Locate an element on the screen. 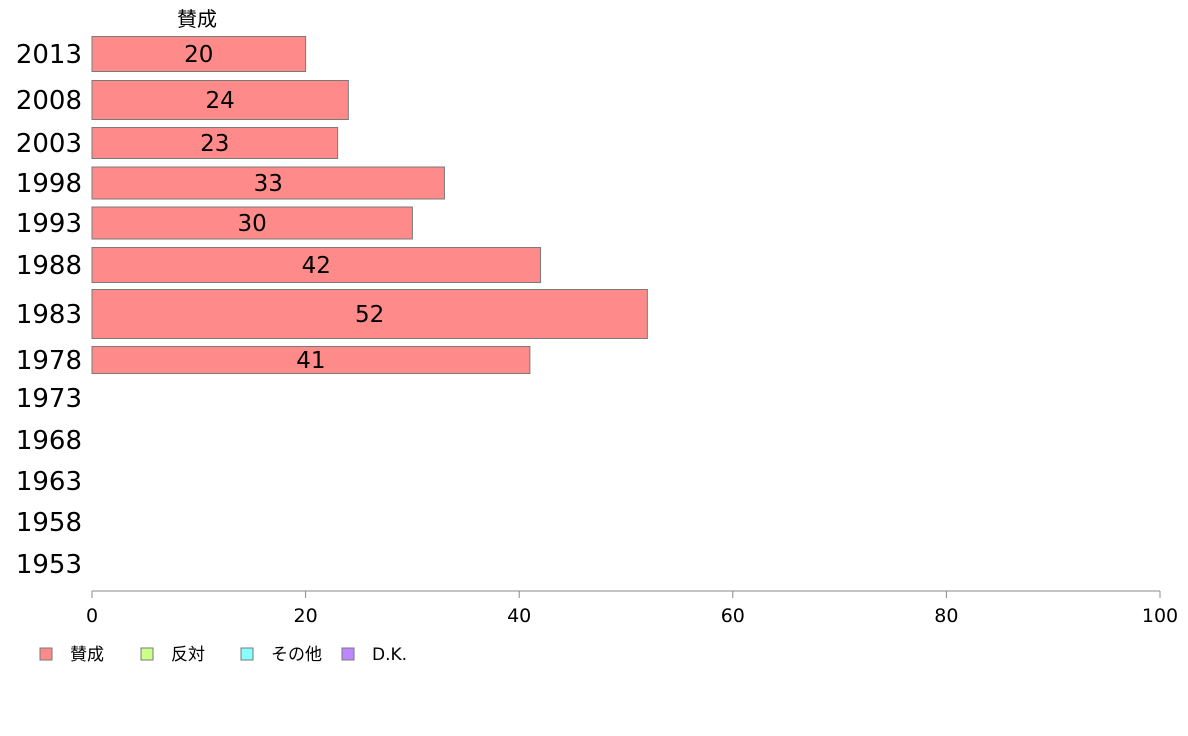 This screenshot has height=736, width=1188. x-tick-label-80: 80 is located at coordinates (946, 616).